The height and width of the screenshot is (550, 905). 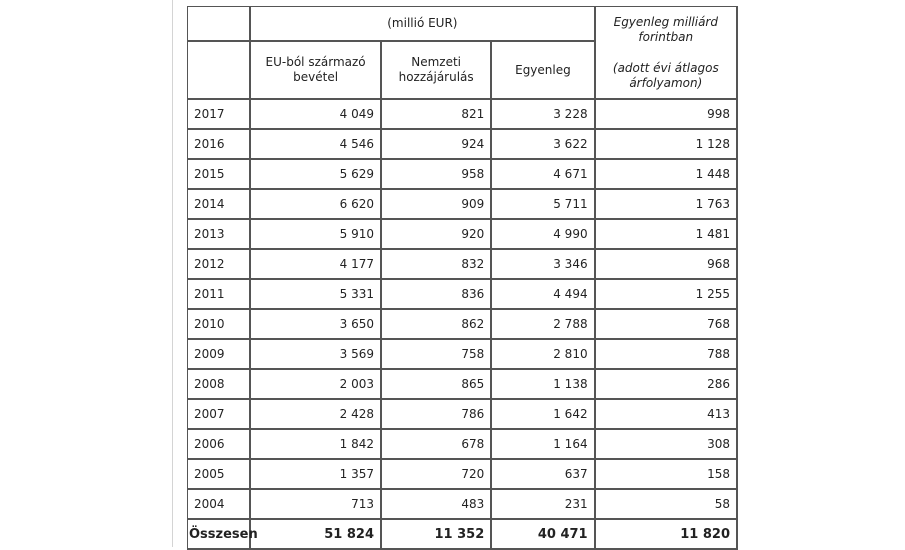 What do you see at coordinates (317, 295) in the screenshot?
I see `eu-income-cell: 5 331` at bounding box center [317, 295].